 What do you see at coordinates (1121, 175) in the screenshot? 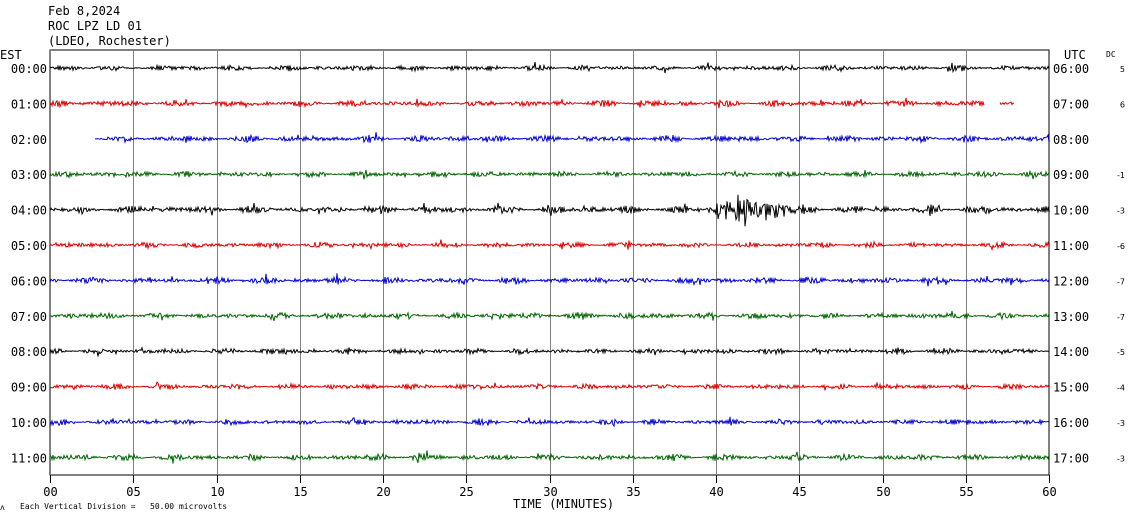
I see `dc-offset-label: -1` at bounding box center [1121, 175].